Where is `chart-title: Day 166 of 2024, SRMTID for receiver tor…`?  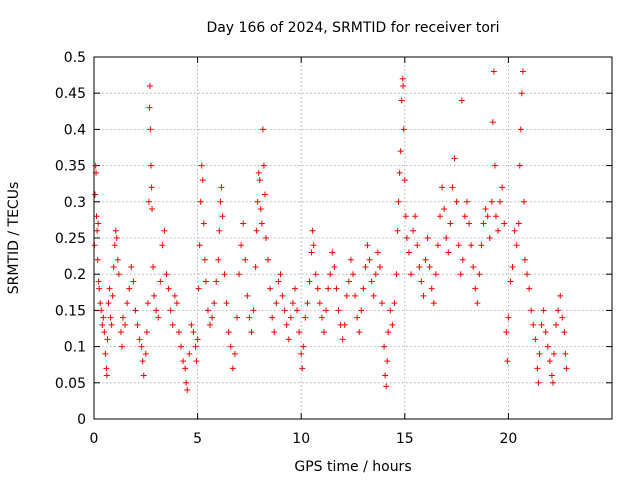
chart-title: Day 166 of 2024, SRMTID for receiver tor… is located at coordinates (352, 28).